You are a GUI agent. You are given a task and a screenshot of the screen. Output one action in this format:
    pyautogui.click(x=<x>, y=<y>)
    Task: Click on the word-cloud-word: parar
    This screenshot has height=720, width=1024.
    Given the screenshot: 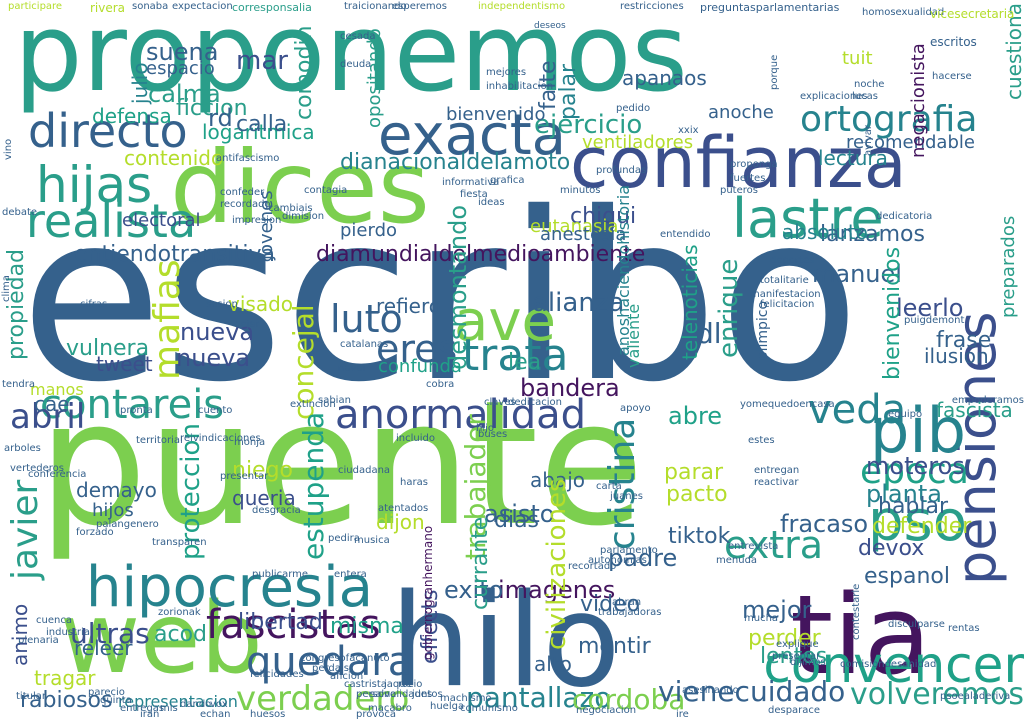 What is the action you would take?
    pyautogui.click(x=694, y=472)
    